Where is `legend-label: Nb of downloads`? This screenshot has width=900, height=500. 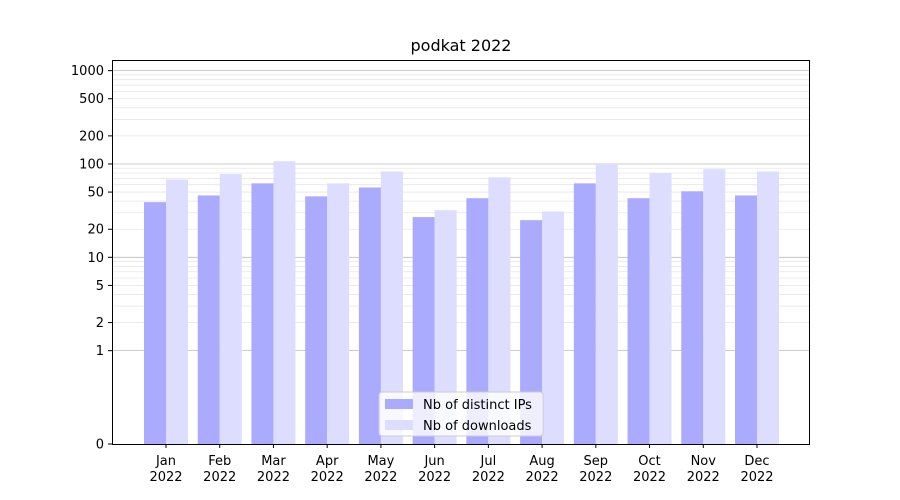
legend-label: Nb of downloads is located at coordinates (477, 426).